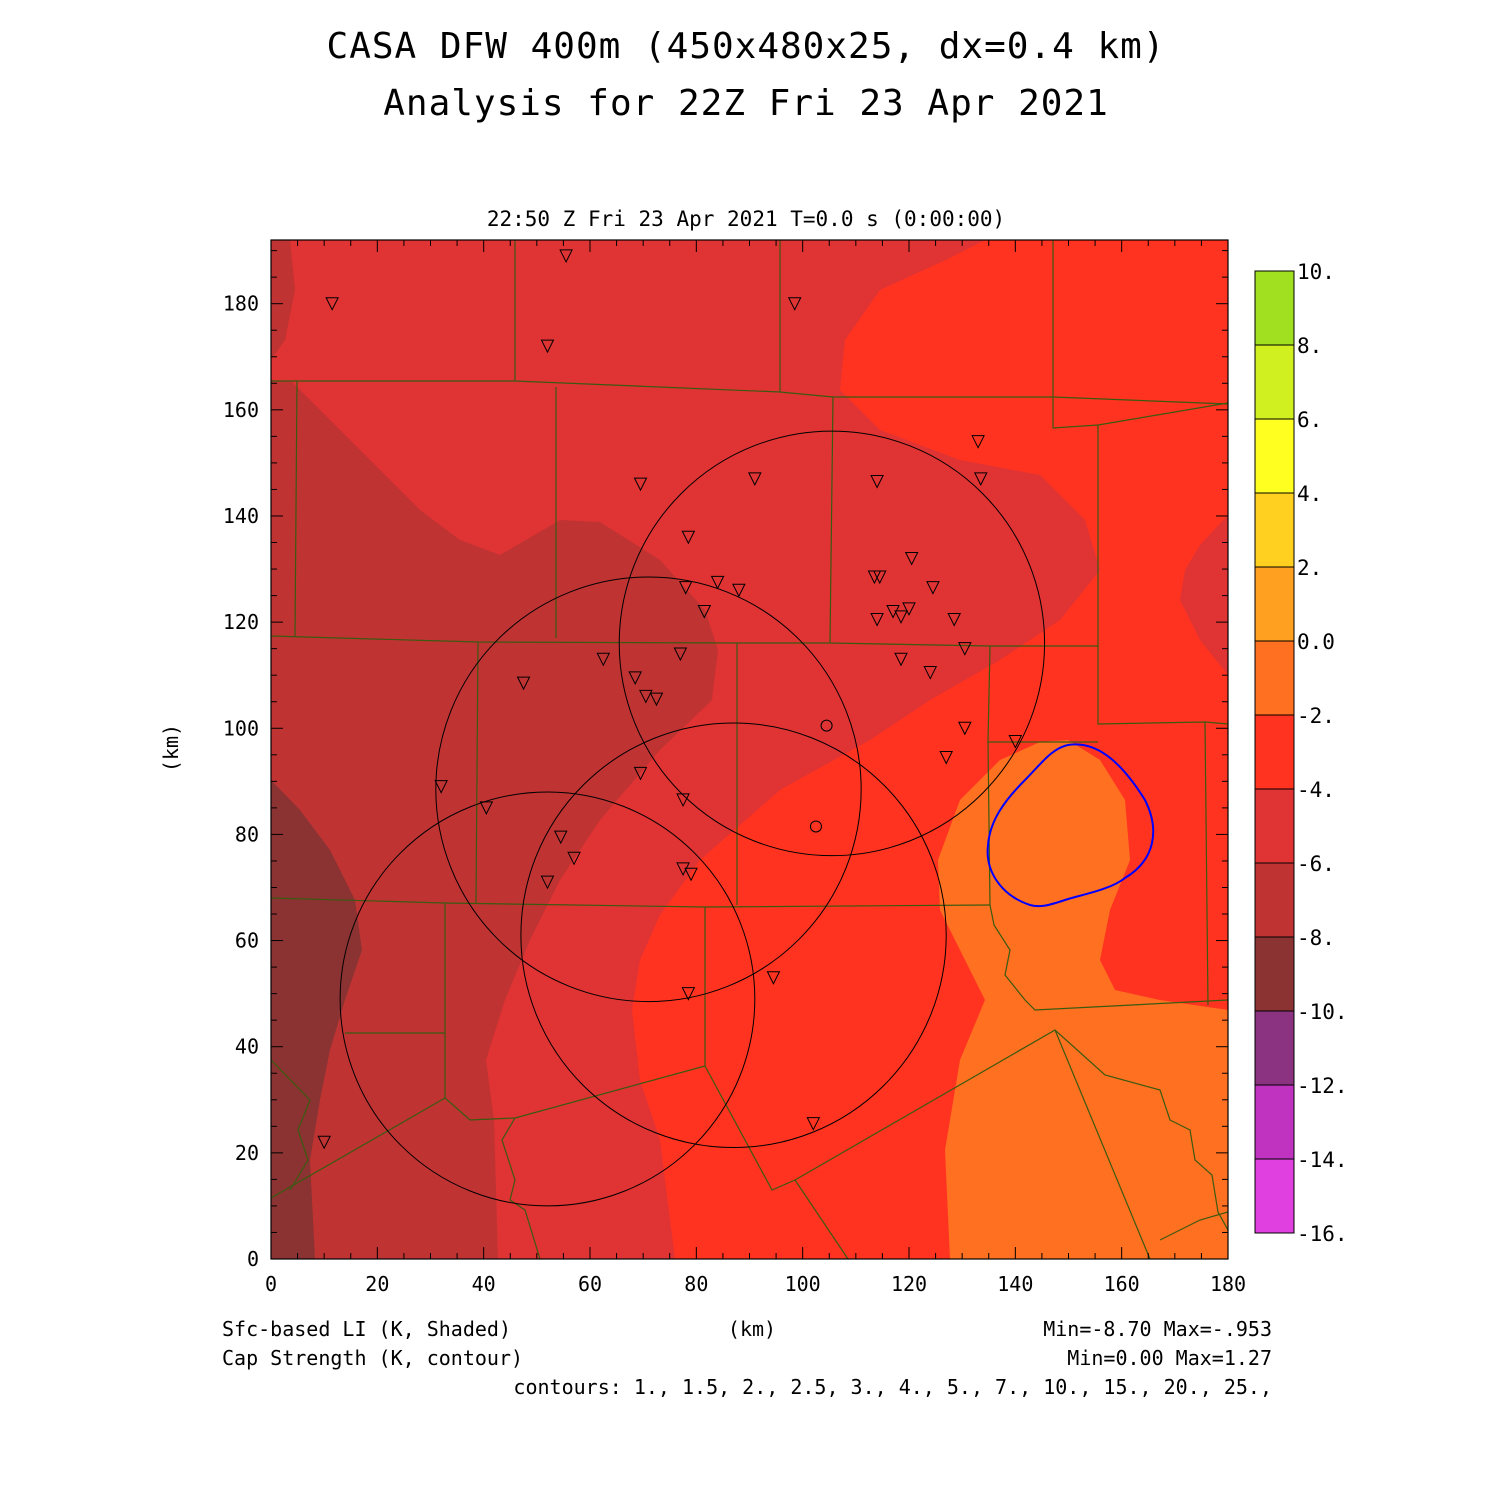  Describe the element at coordinates (366, 1329) in the screenshot. I see `shaded-field-label: Sfc-based LI (K, Shaded)` at that location.